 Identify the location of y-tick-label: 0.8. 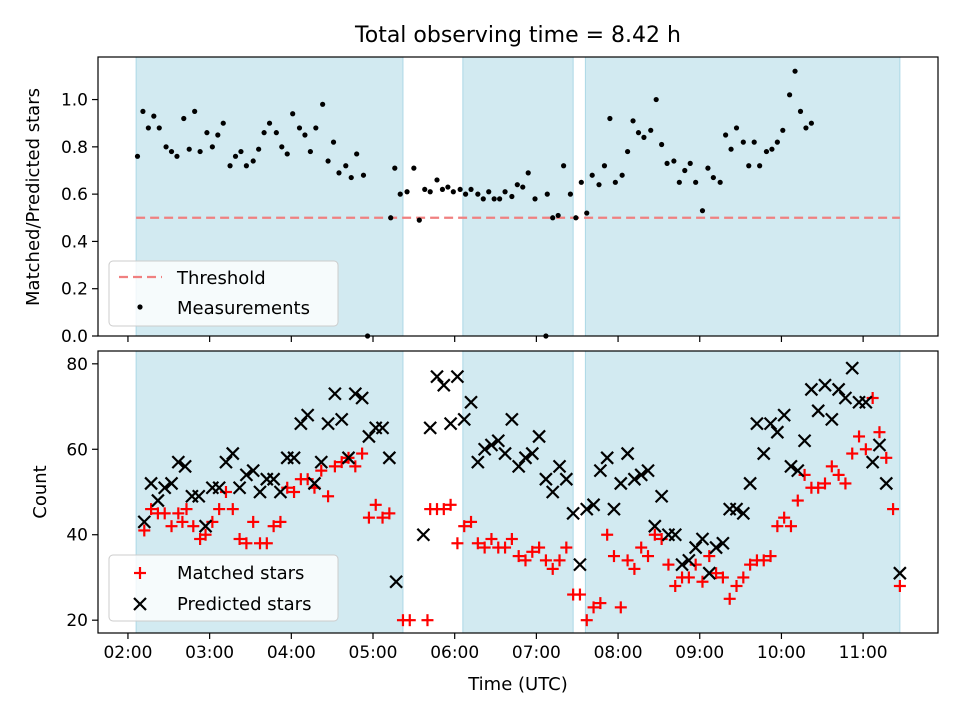
(74, 148).